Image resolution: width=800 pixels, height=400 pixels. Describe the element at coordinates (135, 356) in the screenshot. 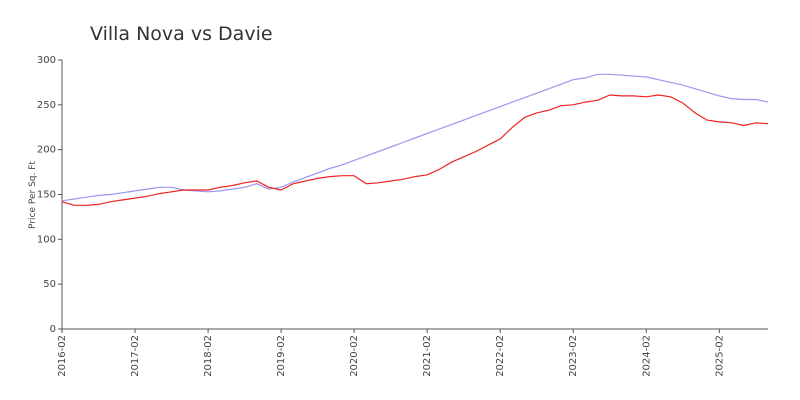

I see `x-tick-label: 2017-02` at that location.